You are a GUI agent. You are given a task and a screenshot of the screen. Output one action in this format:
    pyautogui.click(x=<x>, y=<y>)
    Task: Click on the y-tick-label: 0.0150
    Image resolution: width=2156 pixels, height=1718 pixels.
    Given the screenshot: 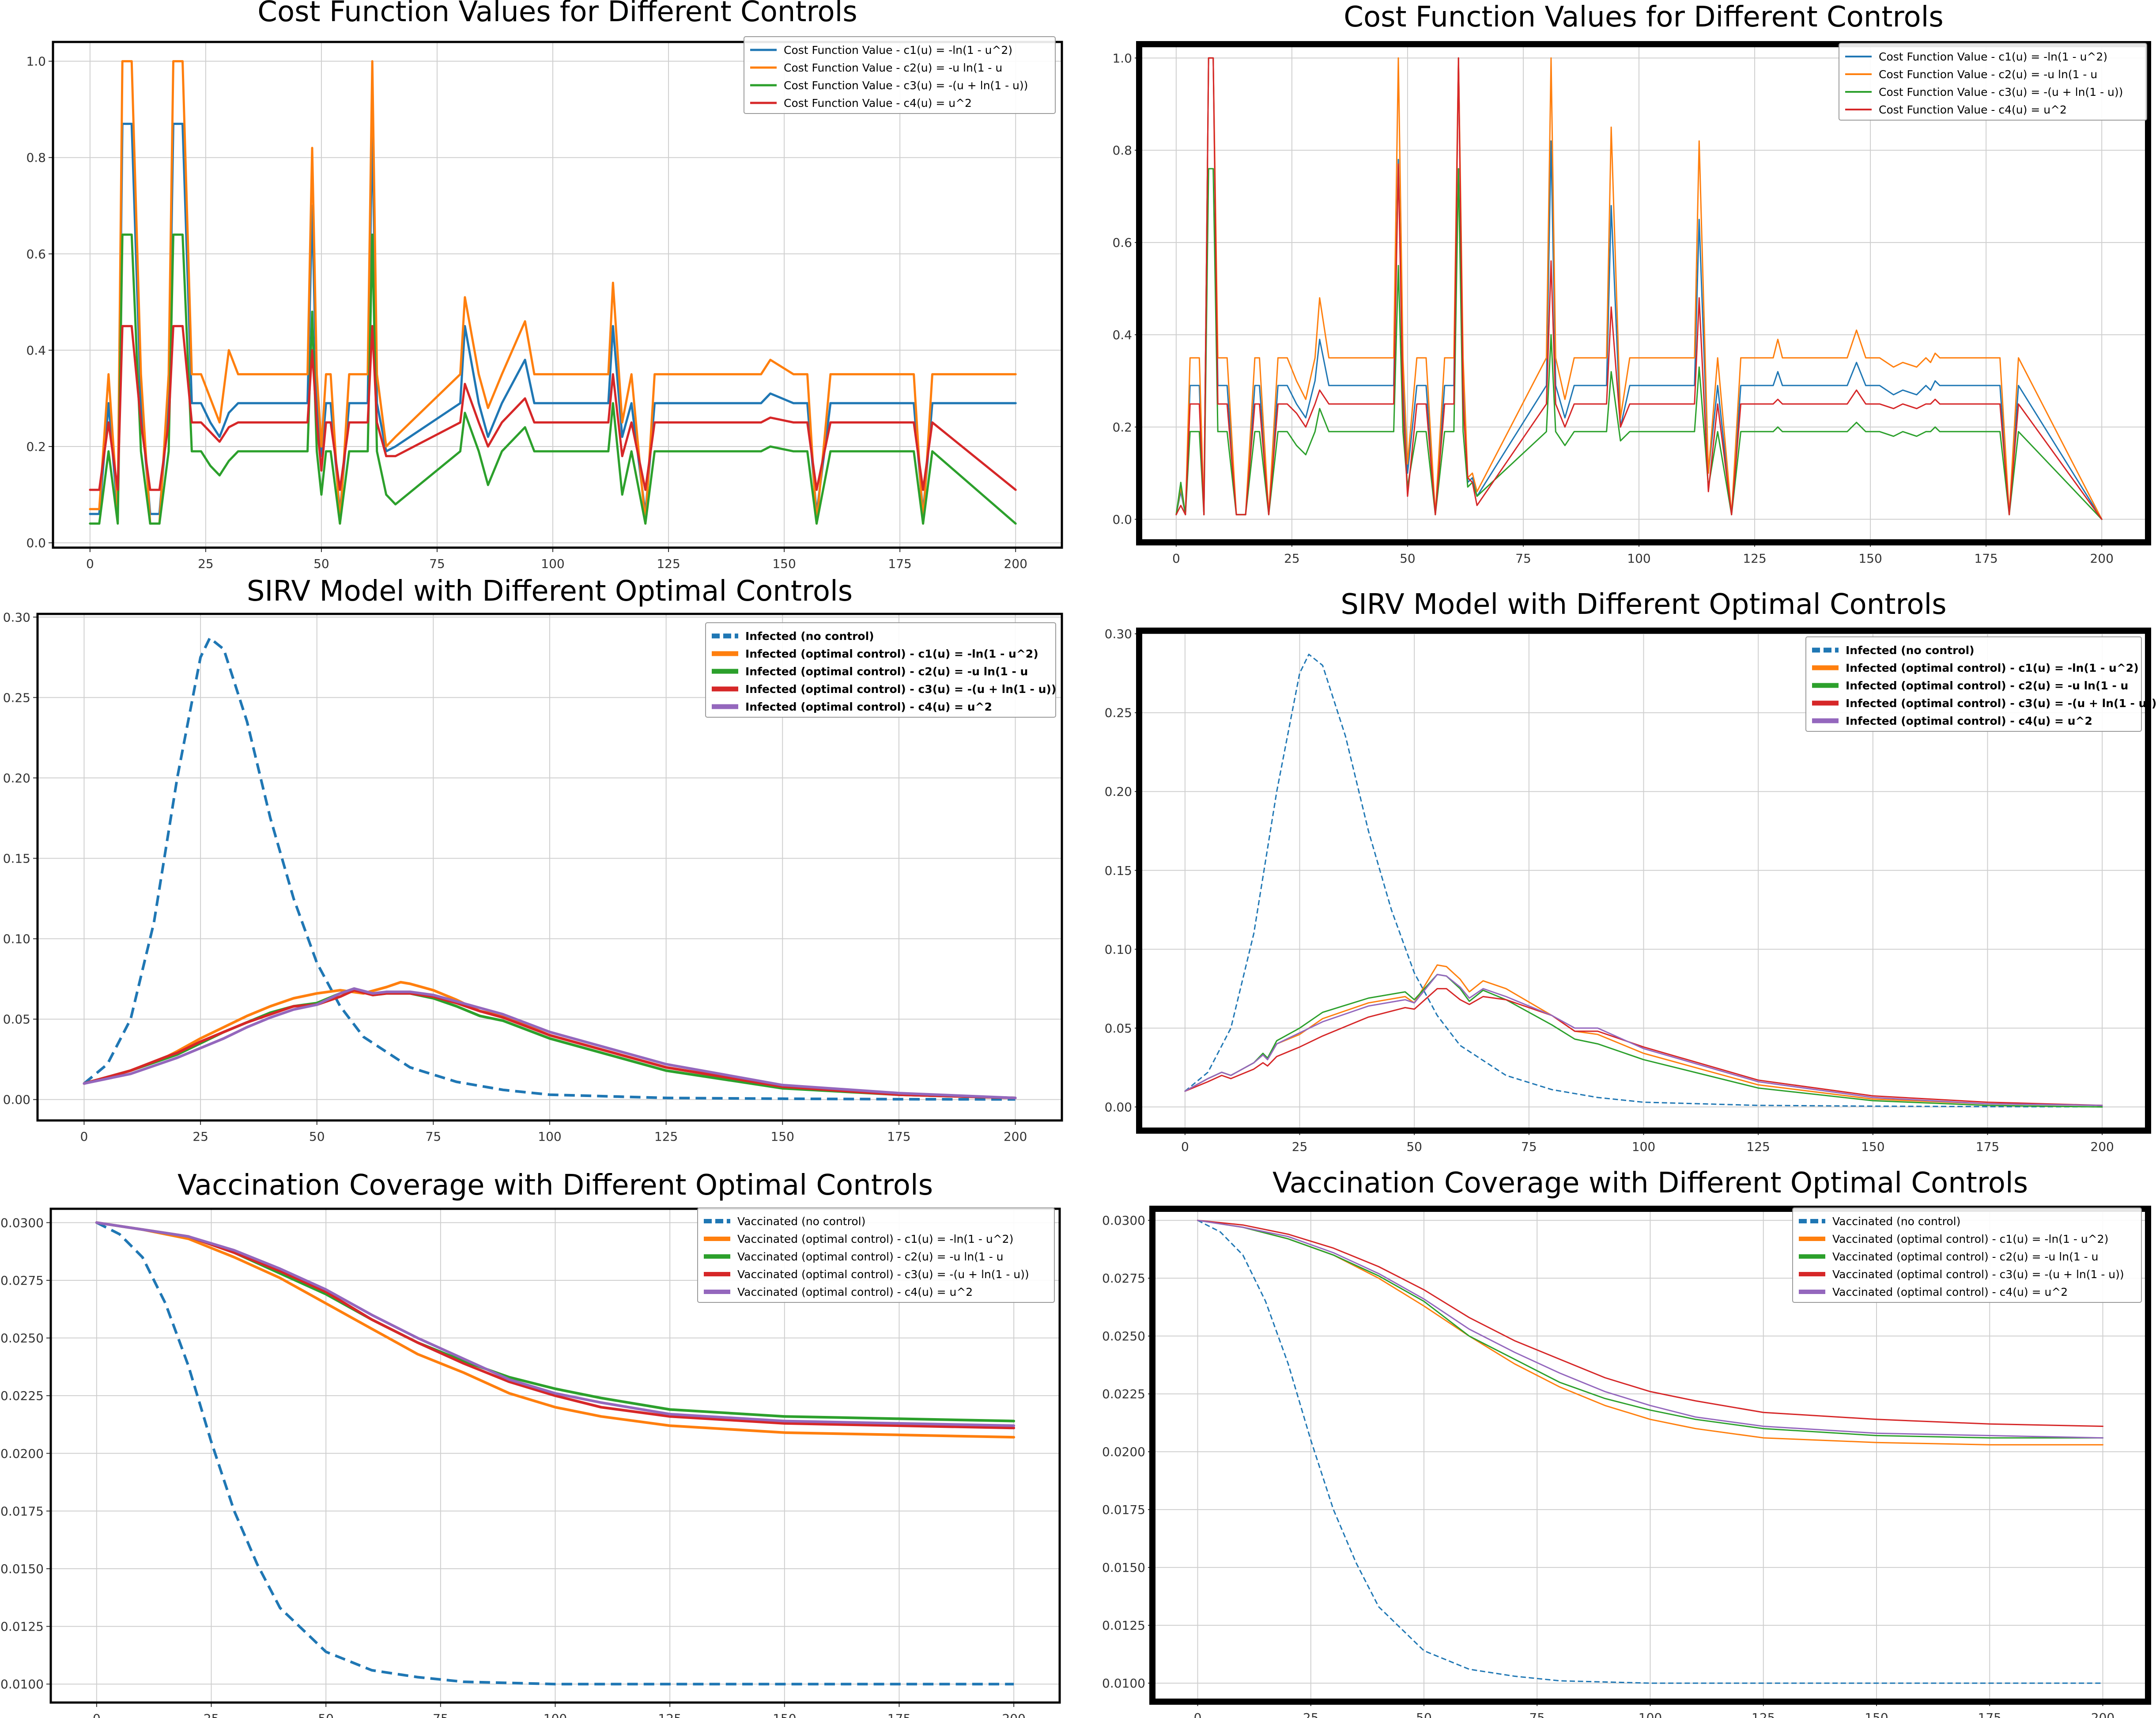 What is the action you would take?
    pyautogui.click(x=1123, y=1568)
    